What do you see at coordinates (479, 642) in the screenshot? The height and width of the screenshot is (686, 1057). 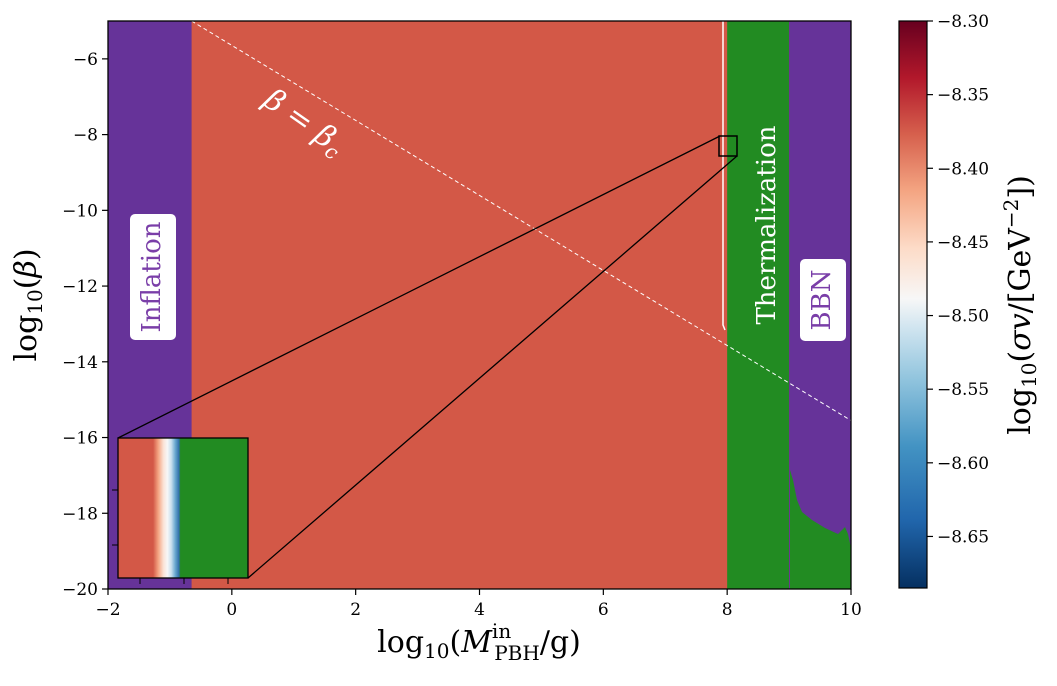 I see `x-axis-label: log10(Min PBH/g)` at bounding box center [479, 642].